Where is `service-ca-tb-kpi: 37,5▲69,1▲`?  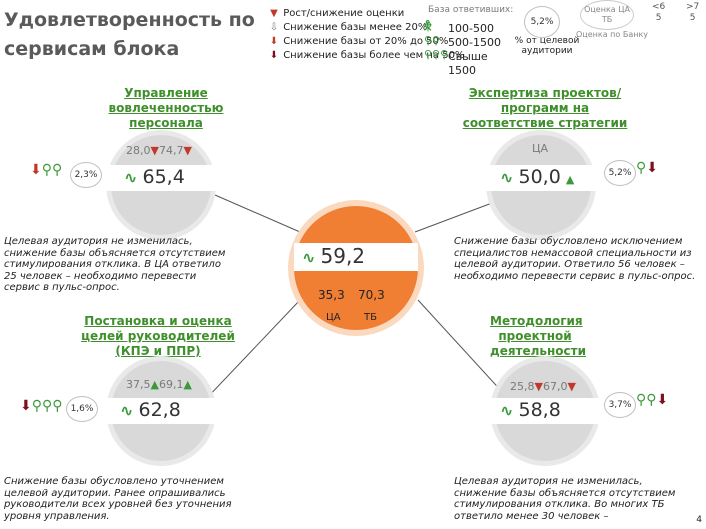
service-ca-tb-kpi: 37,5▲69,1▲ is located at coordinates (159, 384).